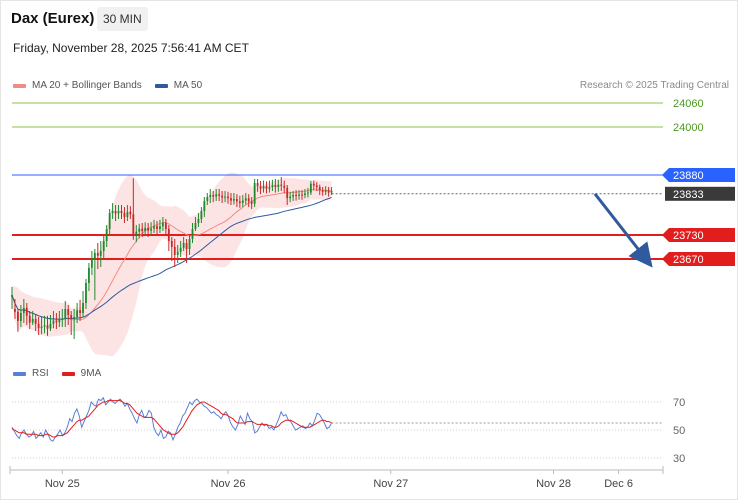 Image resolution: width=738 pixels, height=500 pixels. What do you see at coordinates (688, 128) in the screenshot?
I see `resistance-label: 24000` at bounding box center [688, 128].